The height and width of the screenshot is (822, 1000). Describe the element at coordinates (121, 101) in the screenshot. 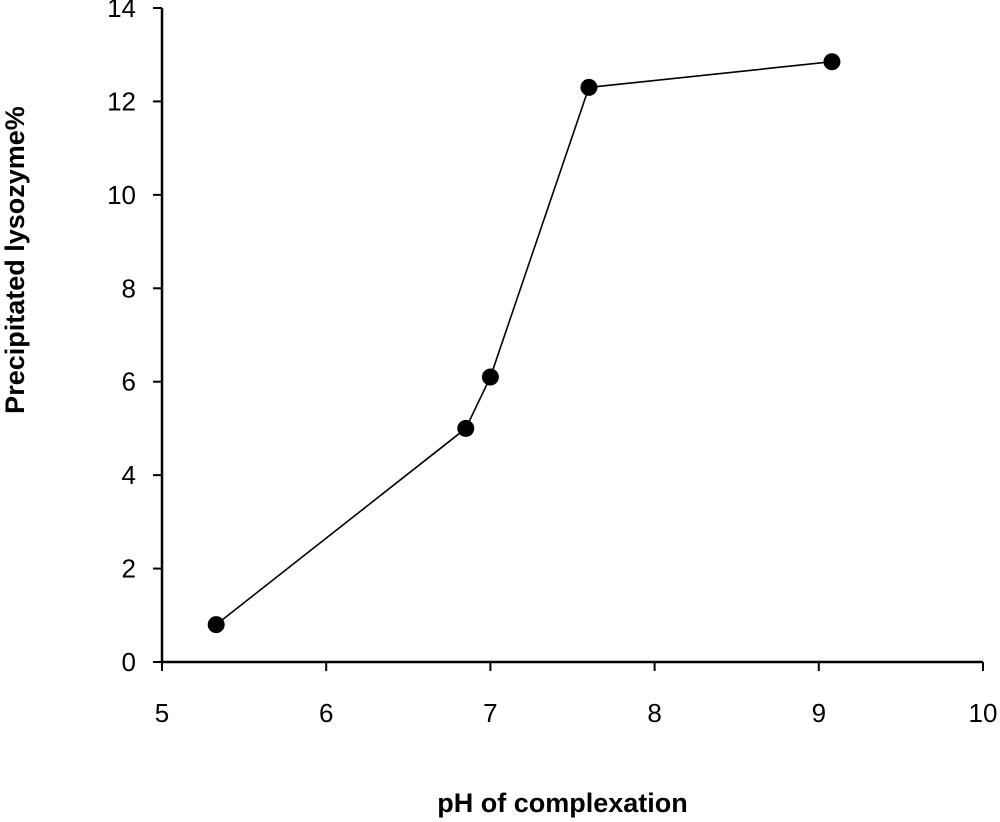

I see `y-tick-label: 12` at that location.